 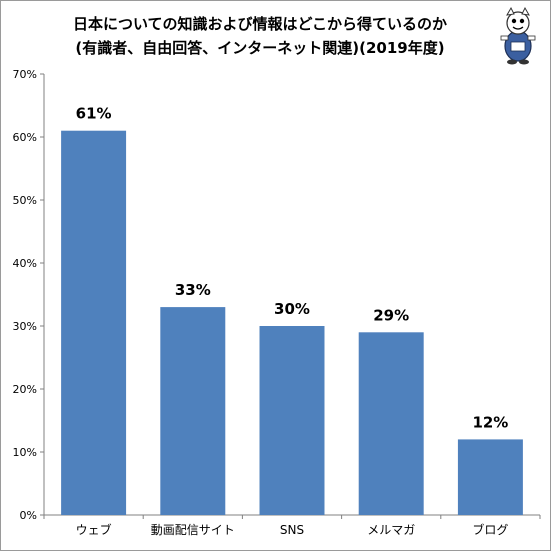 What do you see at coordinates (292, 309) in the screenshot?
I see `data-label: 30%` at bounding box center [292, 309].